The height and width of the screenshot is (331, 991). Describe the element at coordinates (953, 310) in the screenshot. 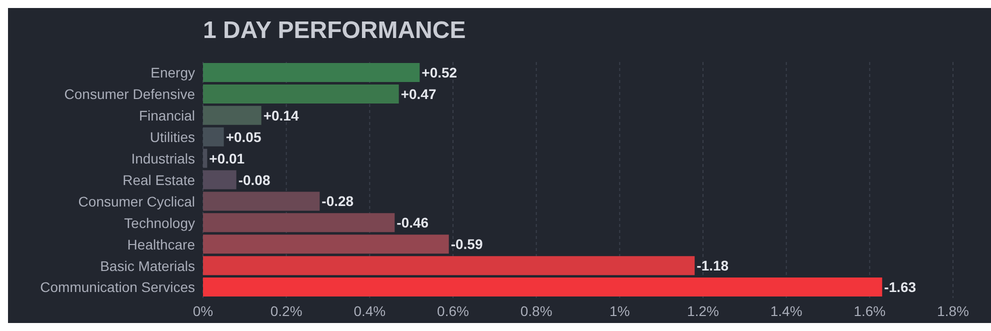

I see `x-tick-label: 1.8%` at that location.